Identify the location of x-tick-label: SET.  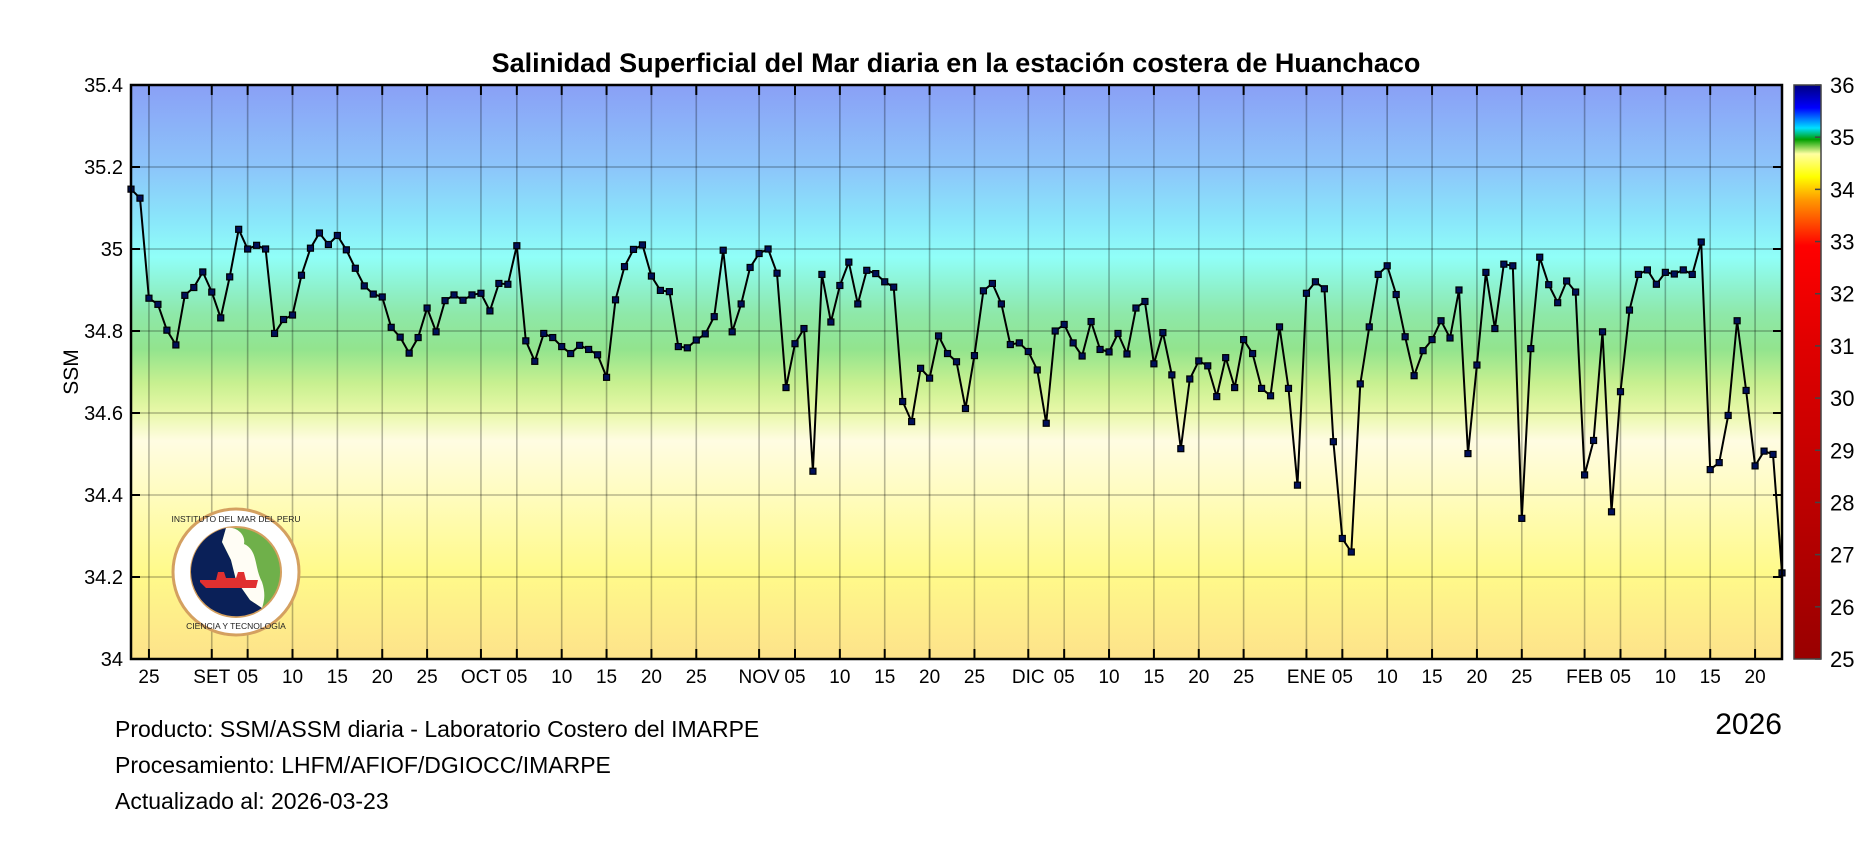
(211, 677).